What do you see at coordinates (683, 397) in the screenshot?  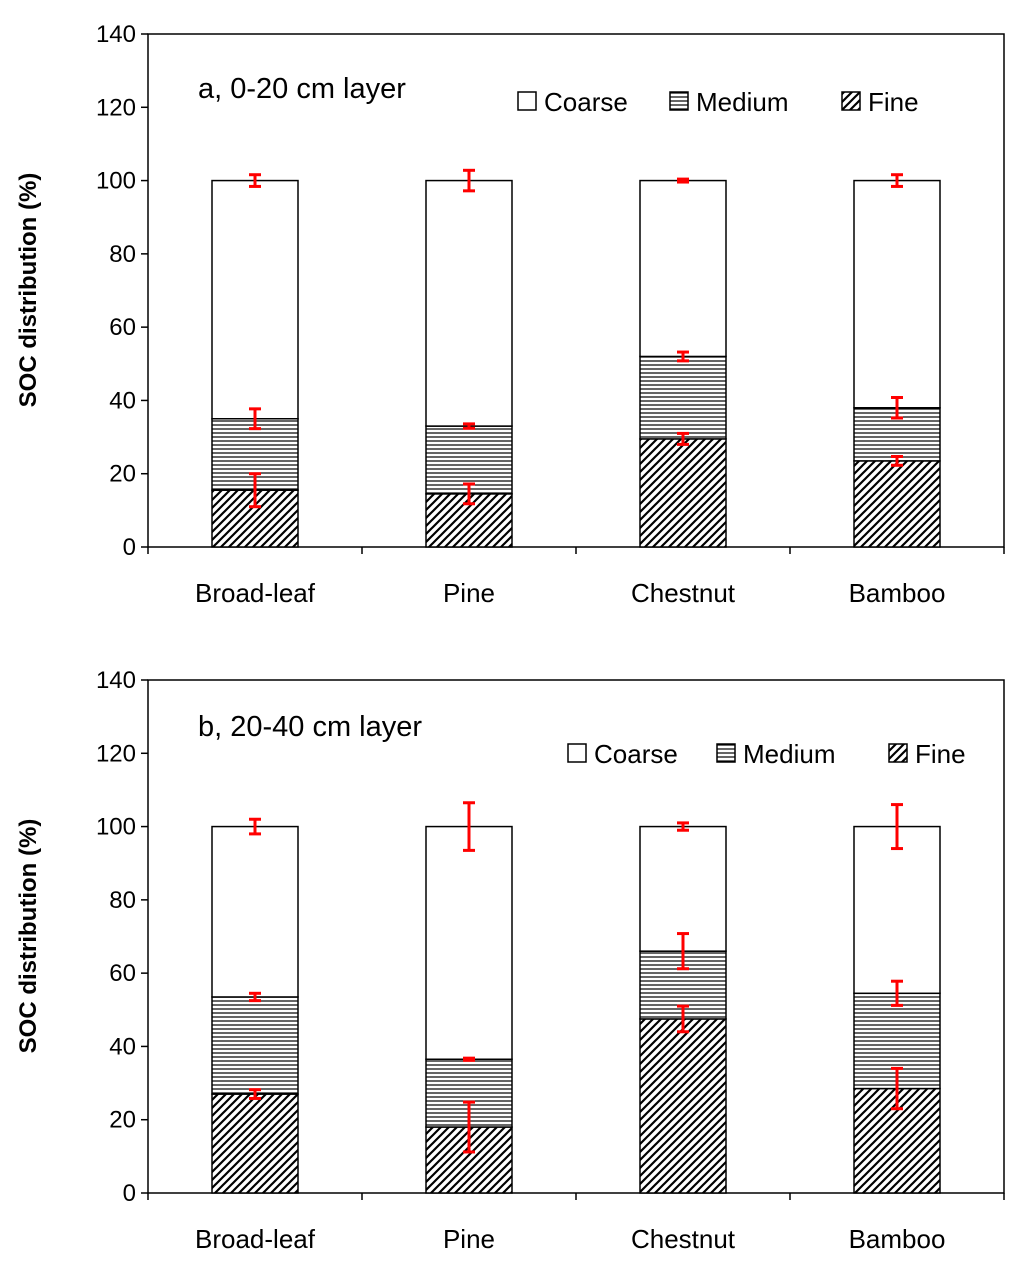 I see `bar-medium-chestnut` at bounding box center [683, 397].